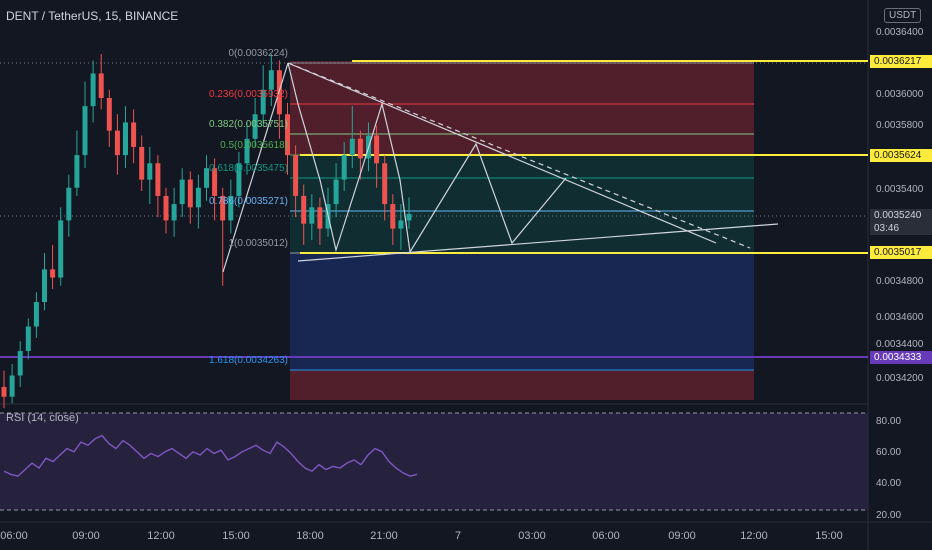 This screenshot has height=550, width=932. I want to click on time-tick: 18:00, so click(310, 536).